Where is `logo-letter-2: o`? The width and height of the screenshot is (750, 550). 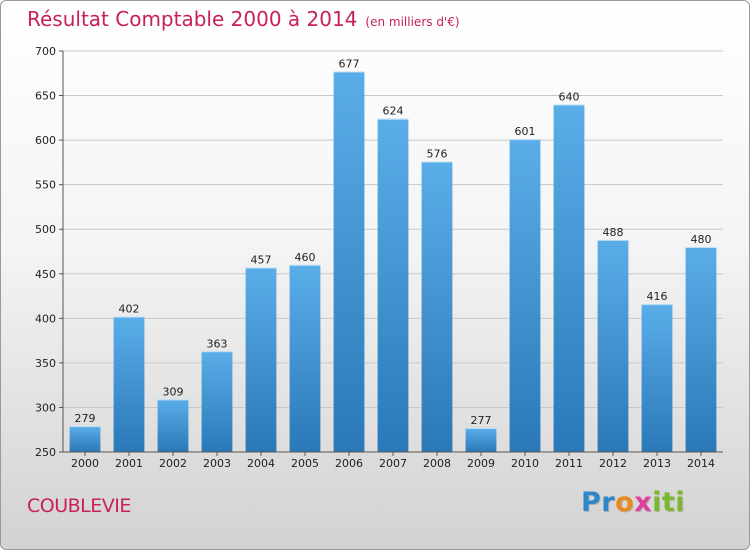
logo-letter-2: o is located at coordinates (625, 502).